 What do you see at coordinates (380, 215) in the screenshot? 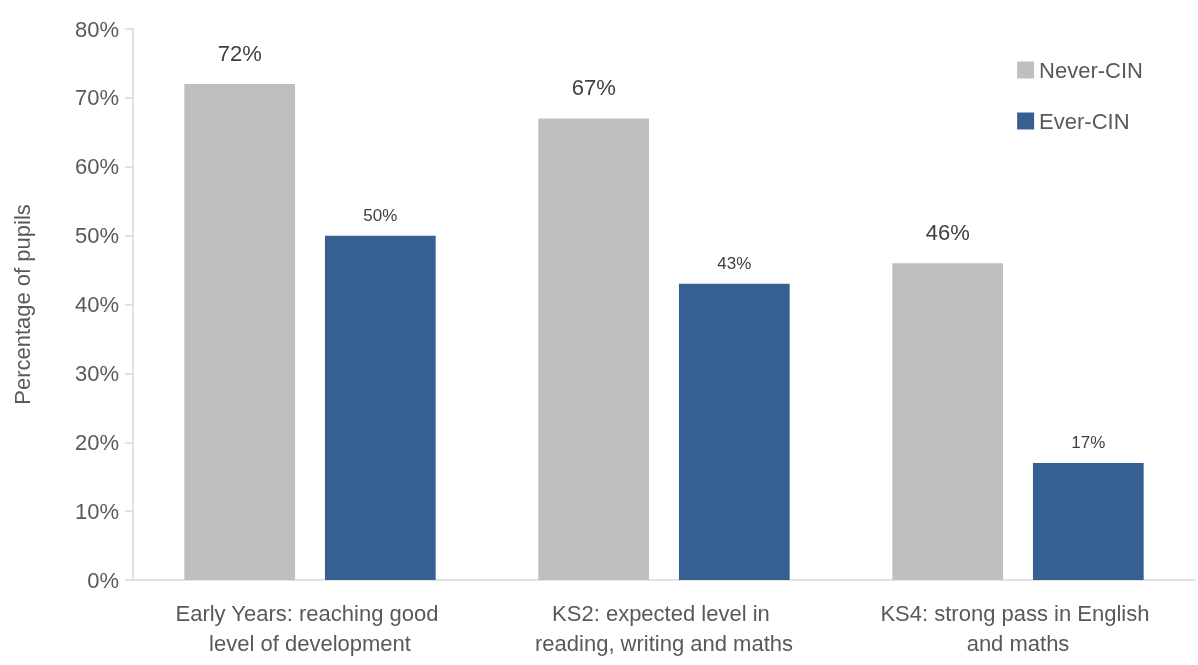
I see `data-label: 50%` at bounding box center [380, 215].